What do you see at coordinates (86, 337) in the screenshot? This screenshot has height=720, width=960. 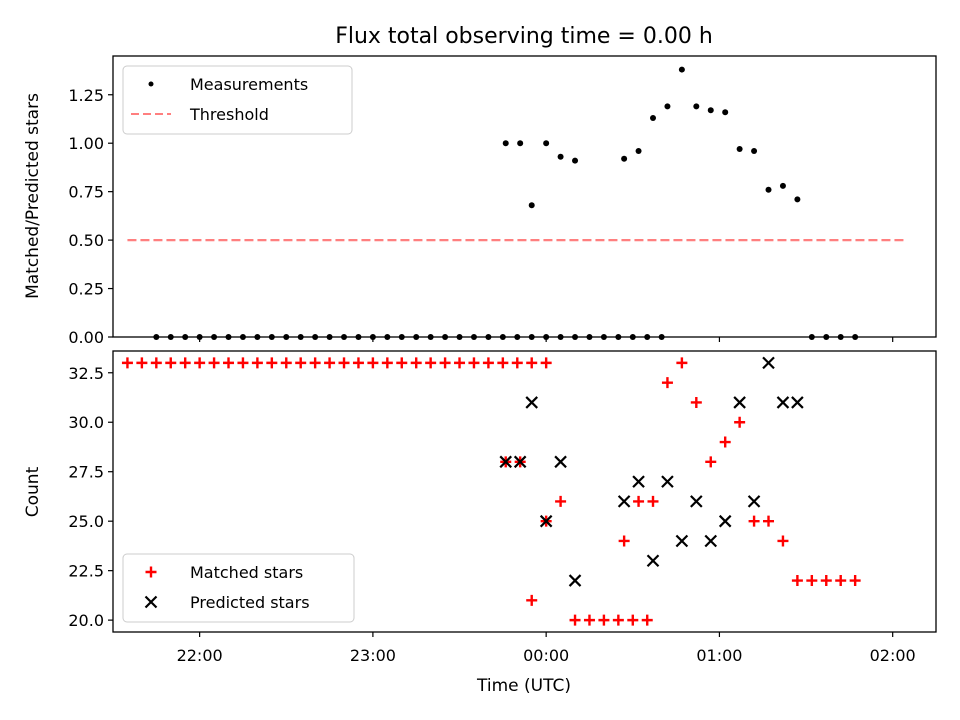 I see `y-tick-label: 0.00` at bounding box center [86, 337].